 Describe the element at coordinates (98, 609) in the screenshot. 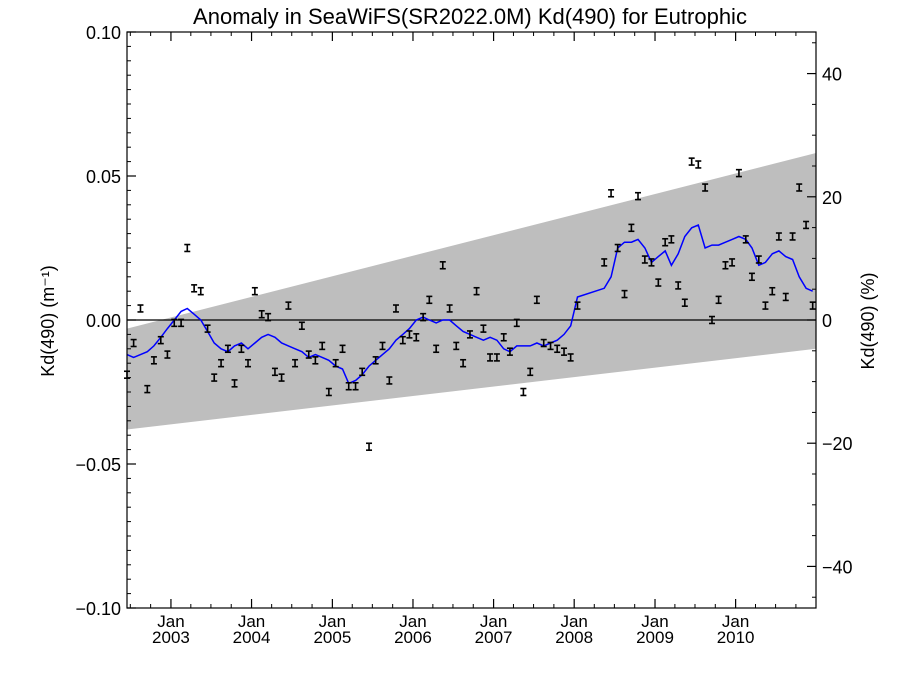

I see `left-tick-label: −0.10` at that location.